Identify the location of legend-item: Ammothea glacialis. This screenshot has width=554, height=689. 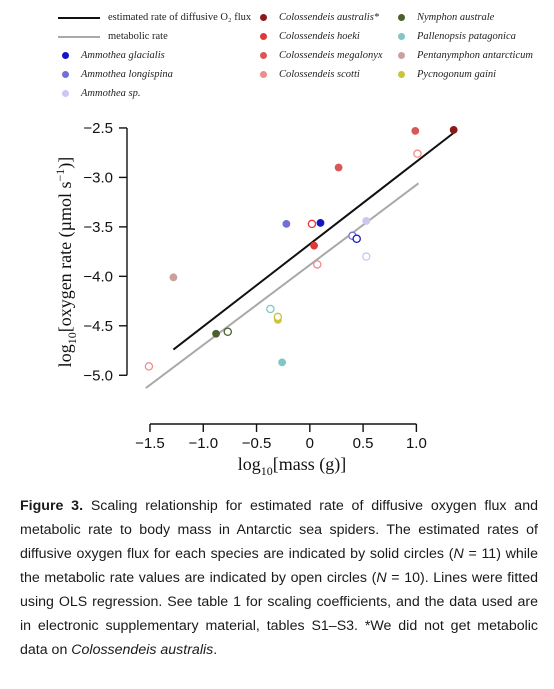
(111, 55).